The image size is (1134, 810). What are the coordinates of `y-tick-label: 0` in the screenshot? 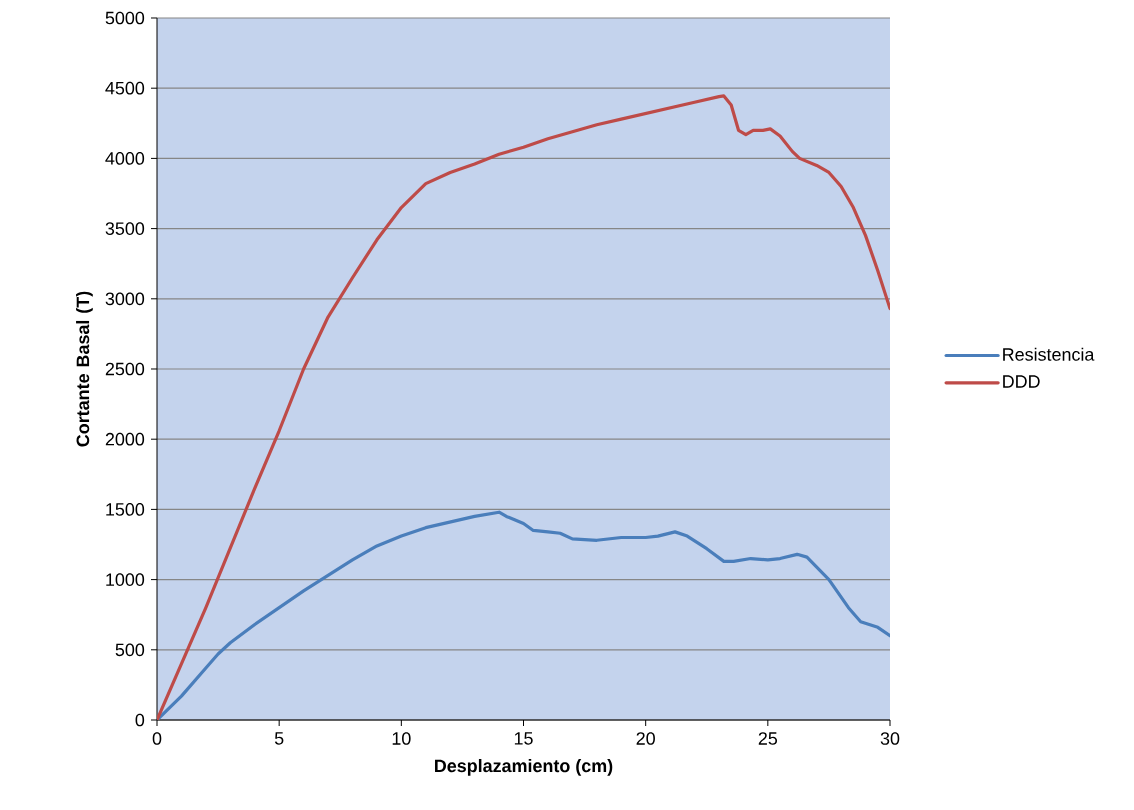 It's located at (140, 720).